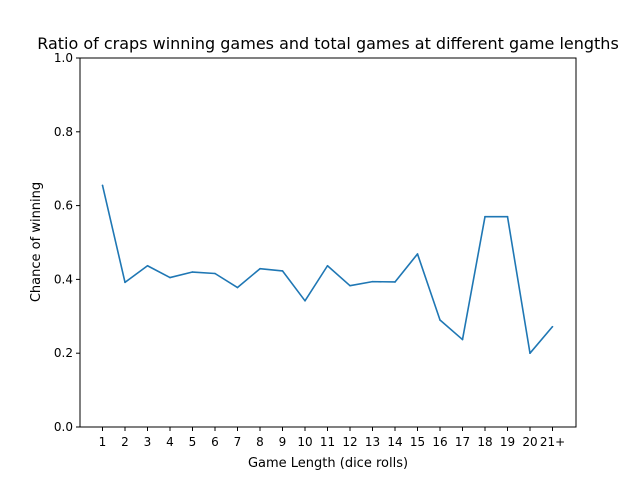  I want to click on x-tick-label: 3, so click(148, 442).